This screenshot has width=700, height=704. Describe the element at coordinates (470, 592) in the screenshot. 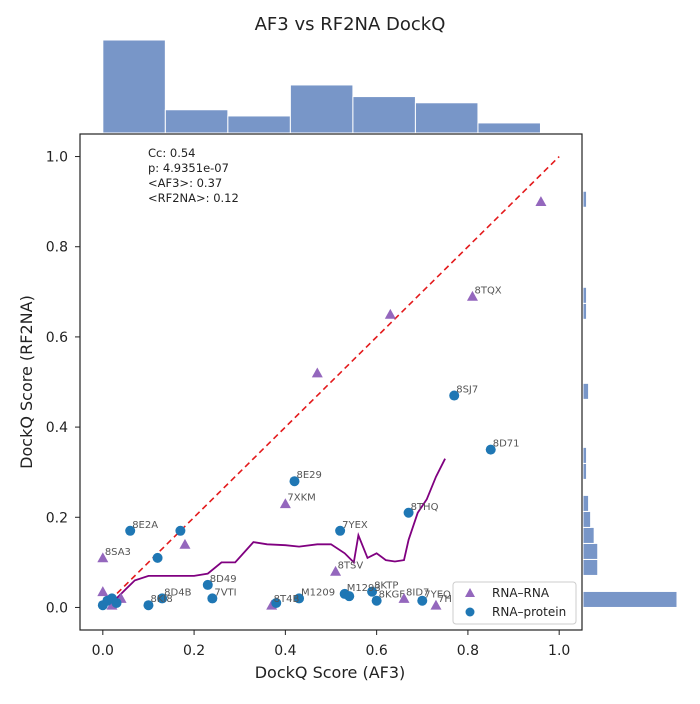

I see `legend-marker-triangle` at that location.